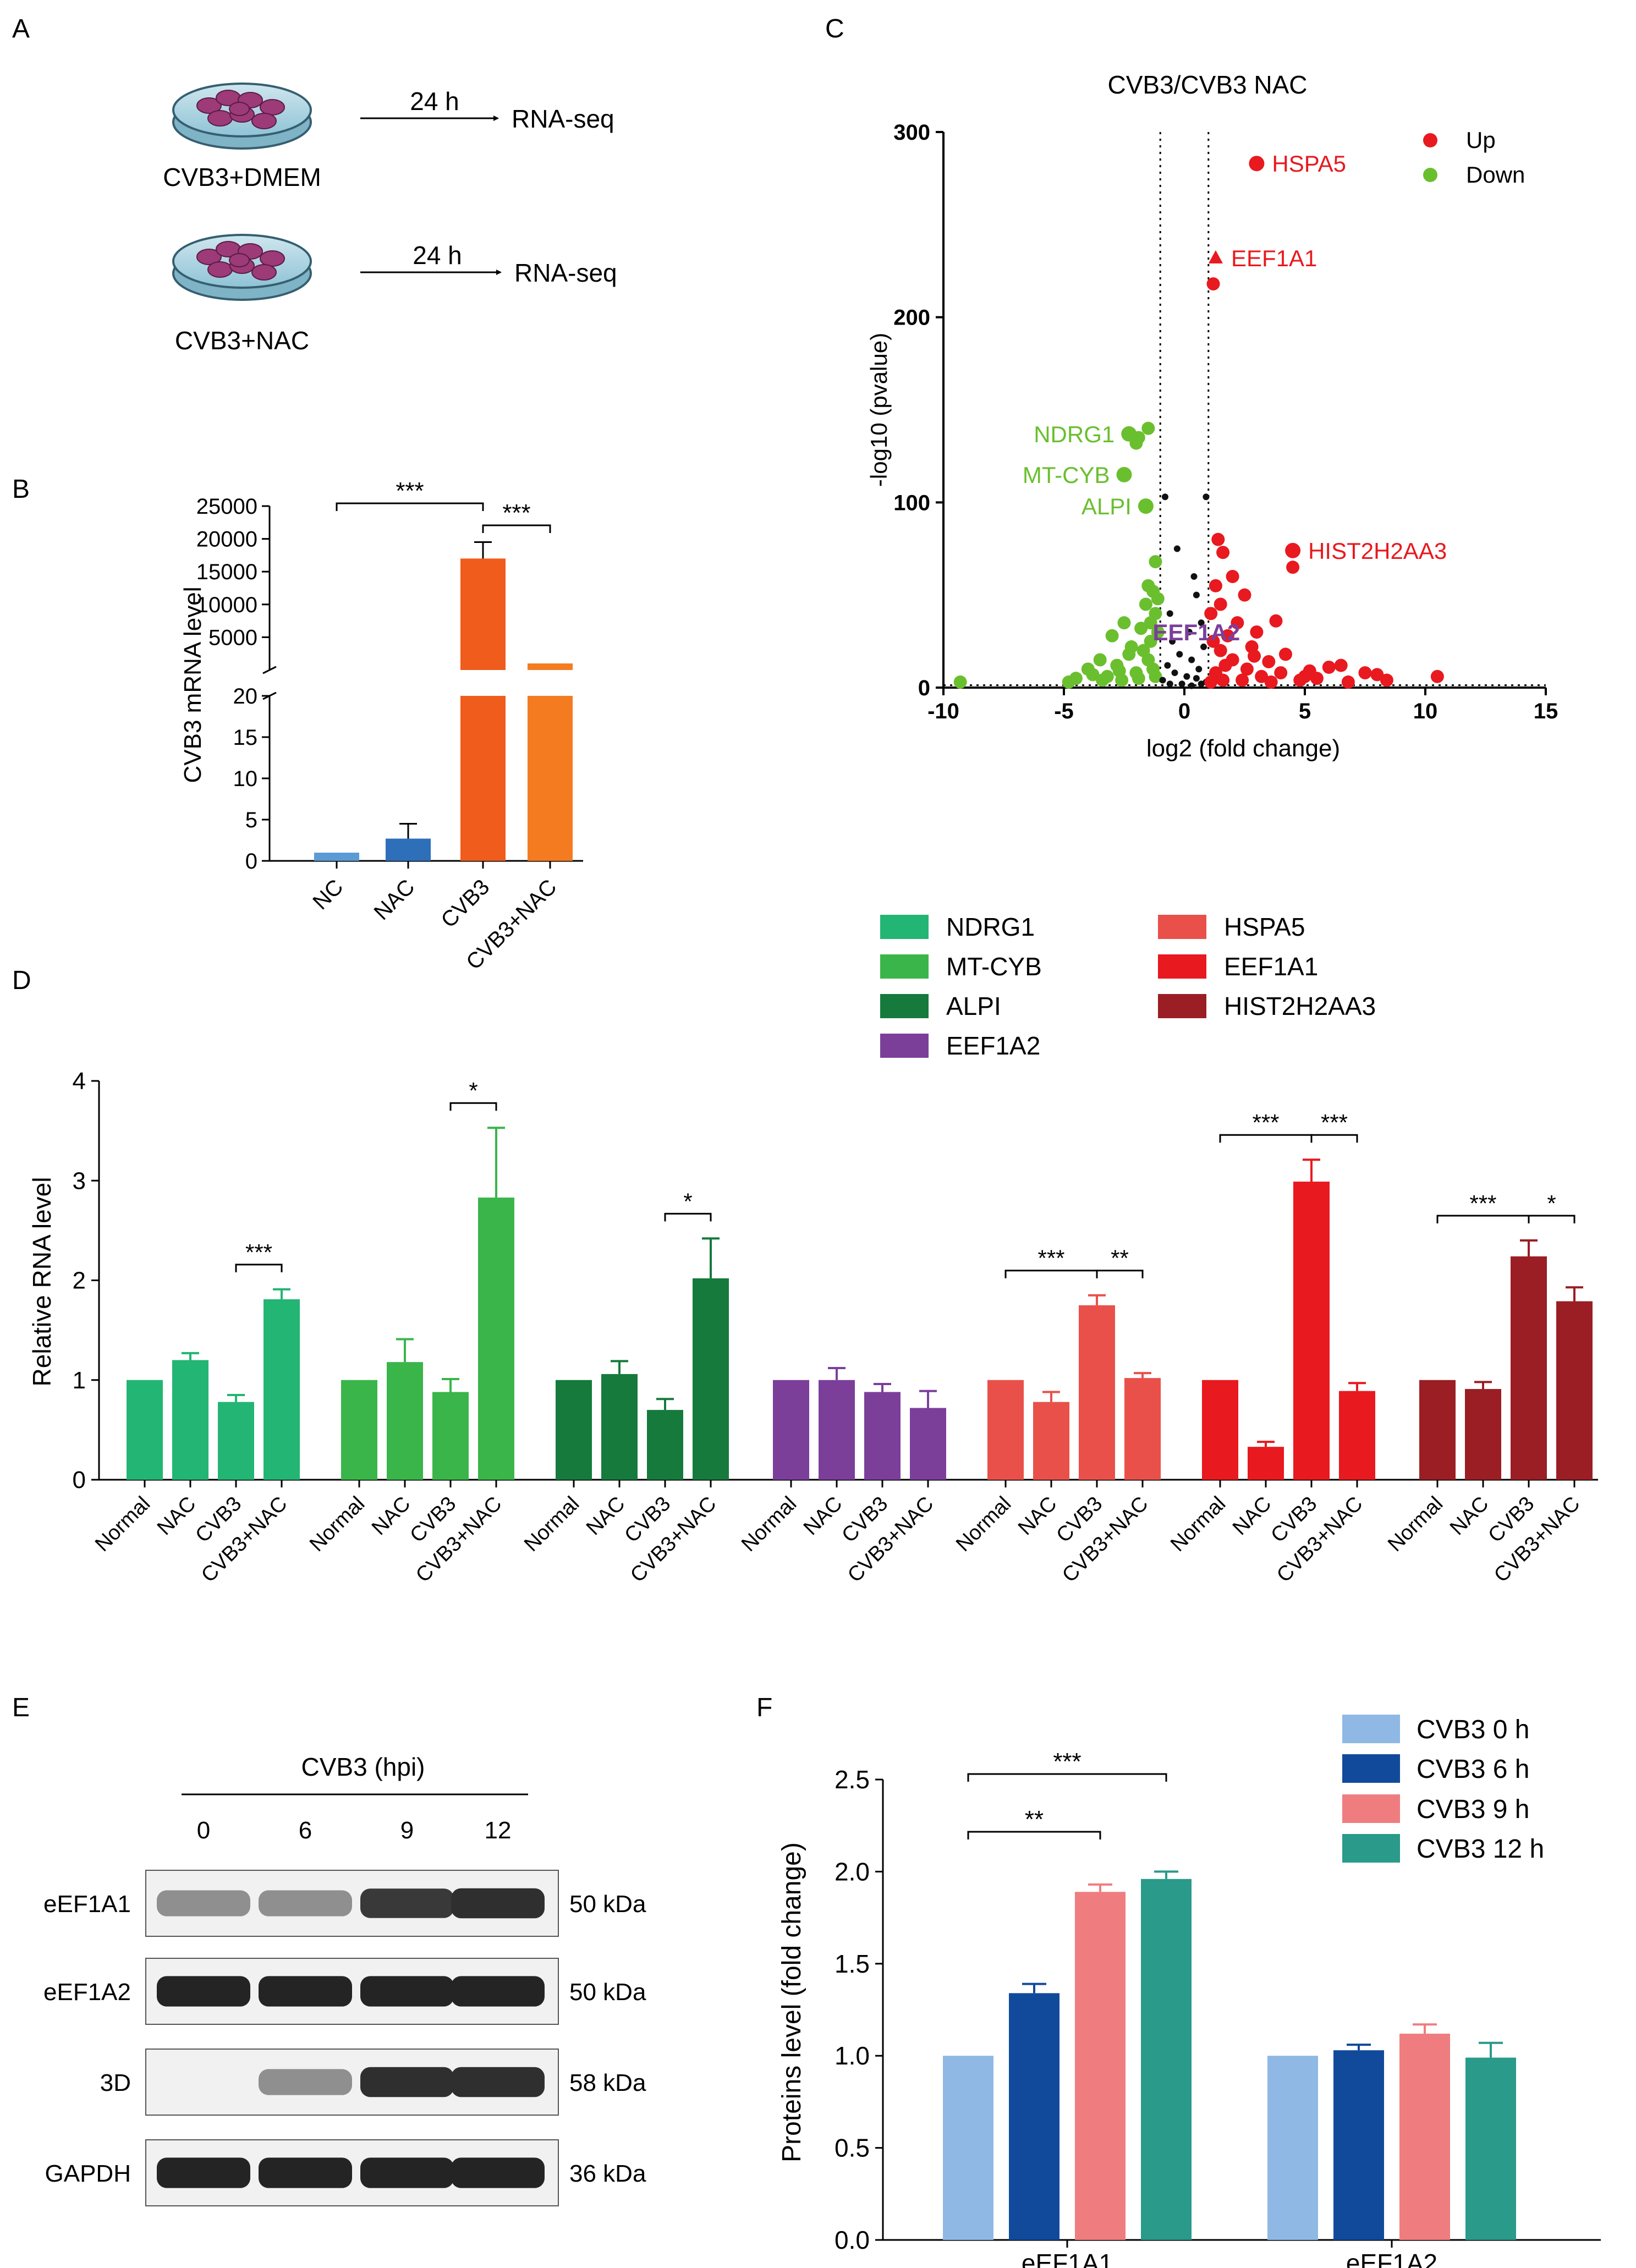 The height and width of the screenshot is (2268, 1636). What do you see at coordinates (80, 1280) in the screenshot?
I see `y-tick-label: 2` at bounding box center [80, 1280].